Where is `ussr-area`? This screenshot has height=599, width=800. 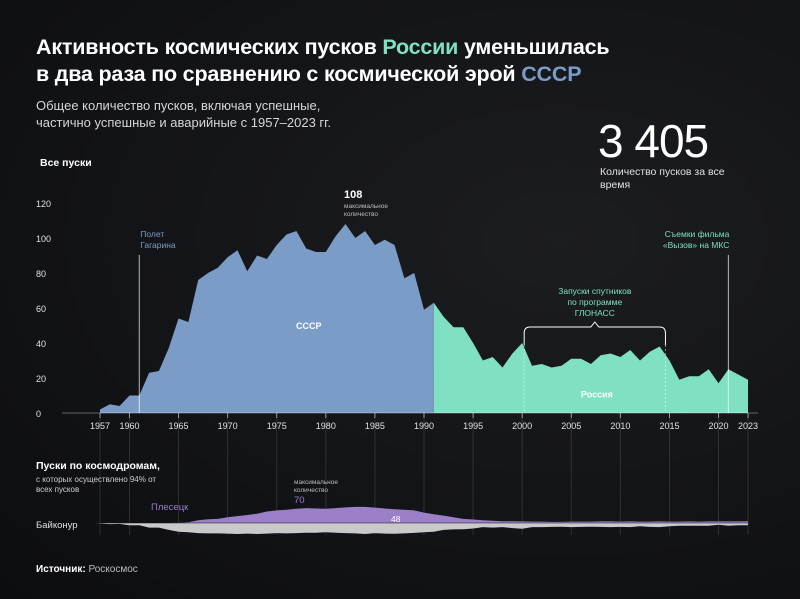
ussr-area is located at coordinates (267, 318).